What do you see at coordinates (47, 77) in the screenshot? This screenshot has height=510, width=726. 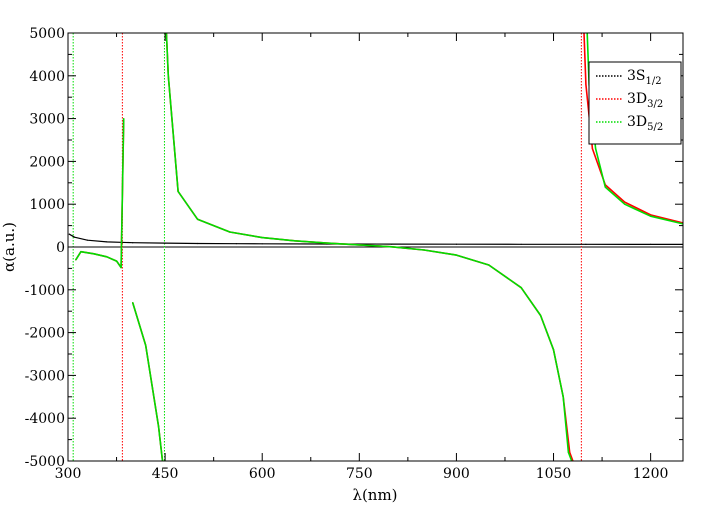 I see `y-tick-label: 4000` at bounding box center [47, 77].